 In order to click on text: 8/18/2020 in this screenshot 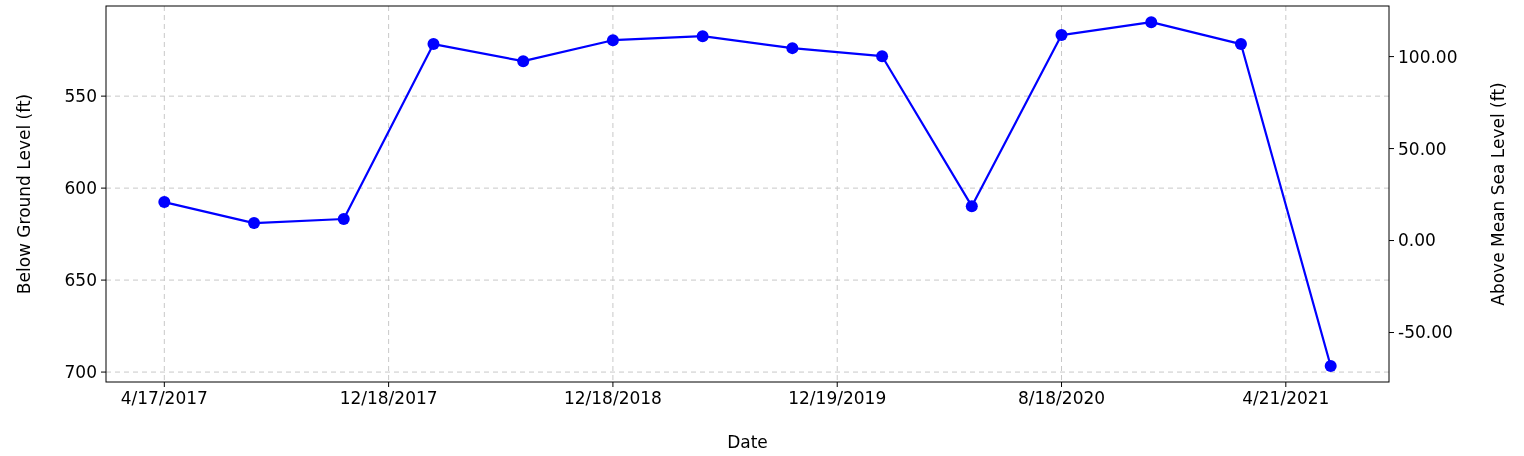, I will do `click(1061, 398)`.